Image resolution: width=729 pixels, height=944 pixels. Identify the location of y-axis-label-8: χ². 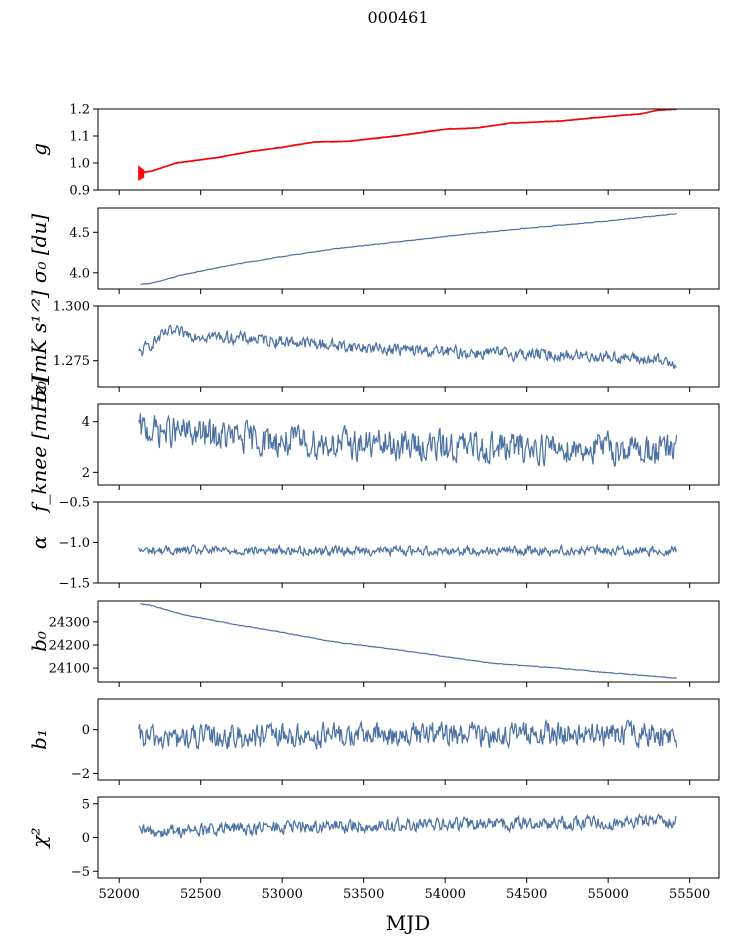
(39, 838).